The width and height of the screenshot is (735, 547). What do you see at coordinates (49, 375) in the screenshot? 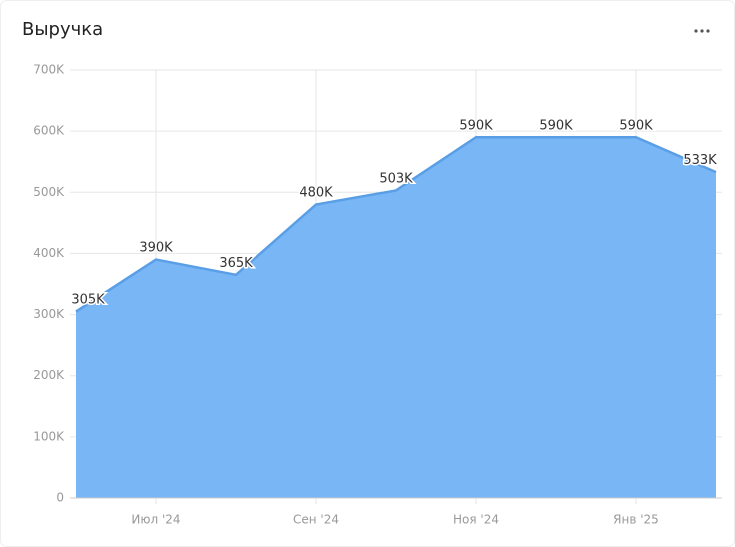
I see `y-tick-label: 200K` at bounding box center [49, 375].